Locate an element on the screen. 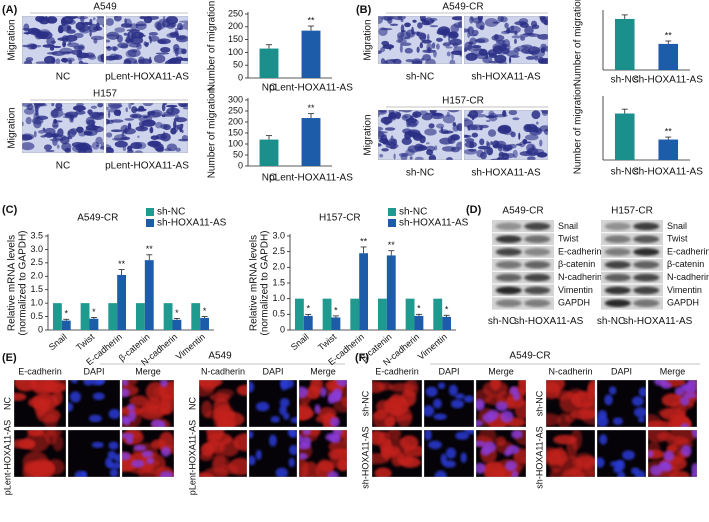 The width and height of the screenshot is (709, 522). image-title: A549-CR is located at coordinates (462, 7).